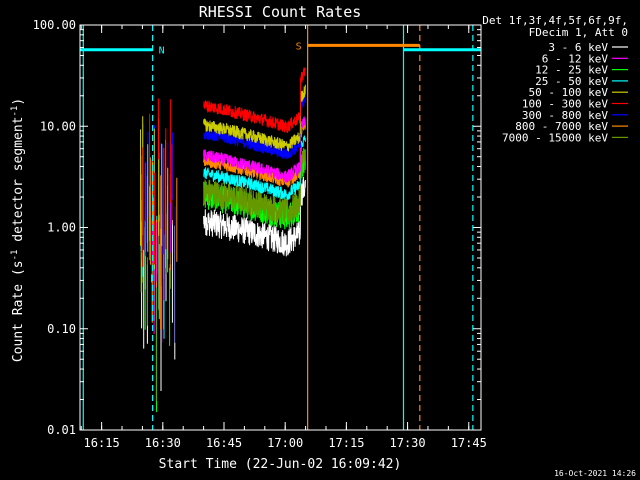 The height and width of the screenshot is (480, 640). Describe the element at coordinates (408, 443) in the screenshot. I see `x-tick-label: 17:30` at that location.